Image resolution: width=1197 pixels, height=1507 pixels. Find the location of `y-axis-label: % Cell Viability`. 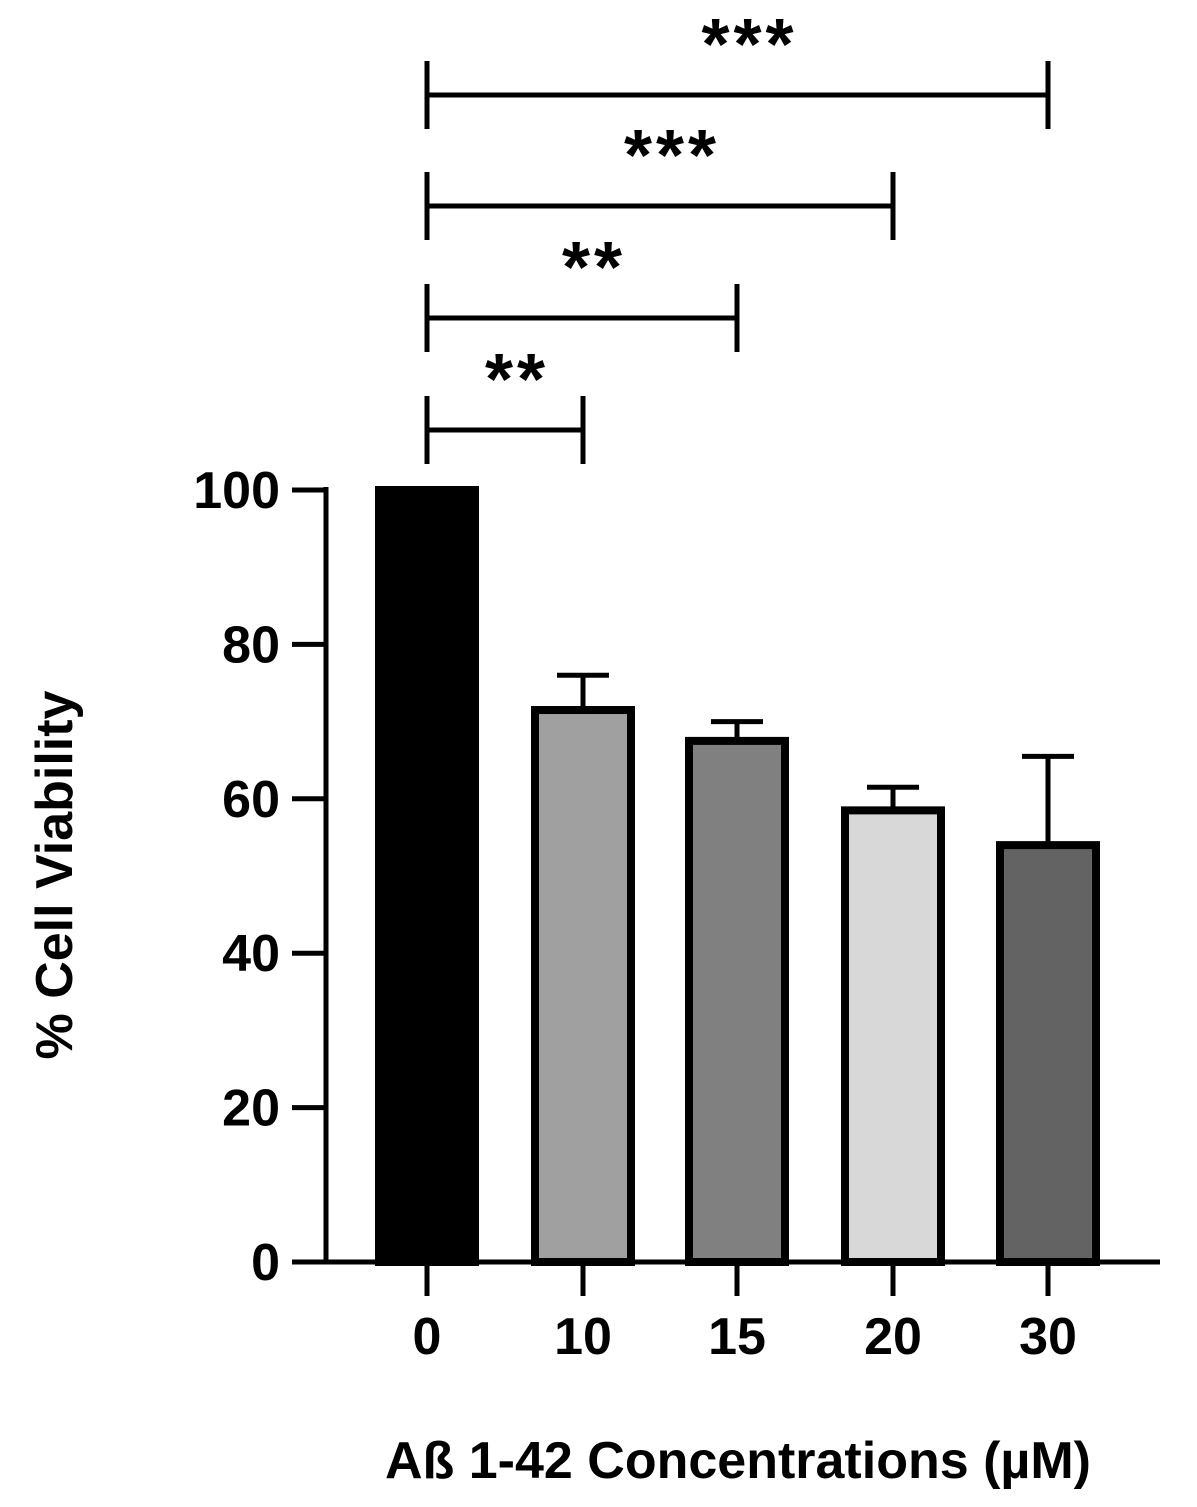

y-axis-label: % Cell Viability is located at coordinates (55, 874).